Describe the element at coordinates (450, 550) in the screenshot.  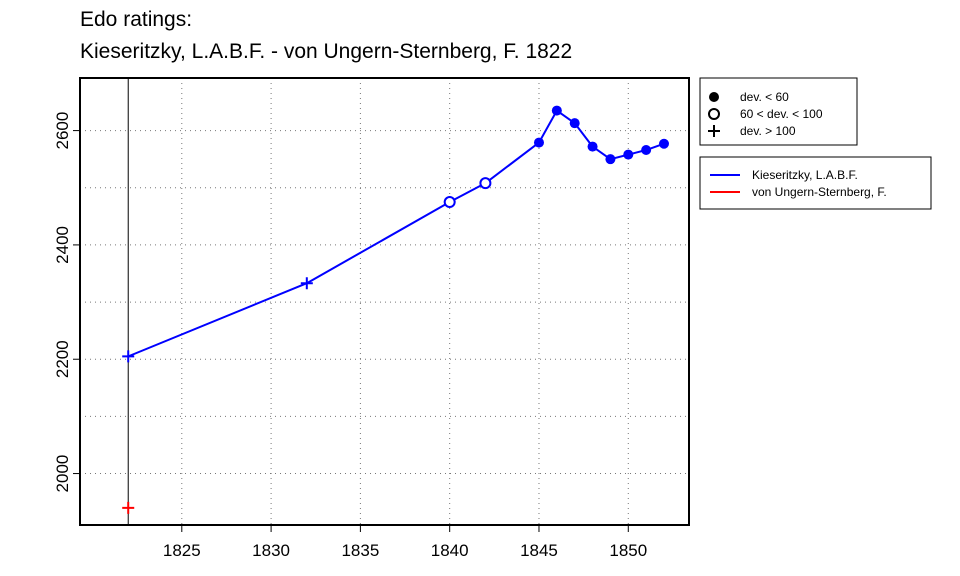
I see `x-tick-label: 1840` at that location.